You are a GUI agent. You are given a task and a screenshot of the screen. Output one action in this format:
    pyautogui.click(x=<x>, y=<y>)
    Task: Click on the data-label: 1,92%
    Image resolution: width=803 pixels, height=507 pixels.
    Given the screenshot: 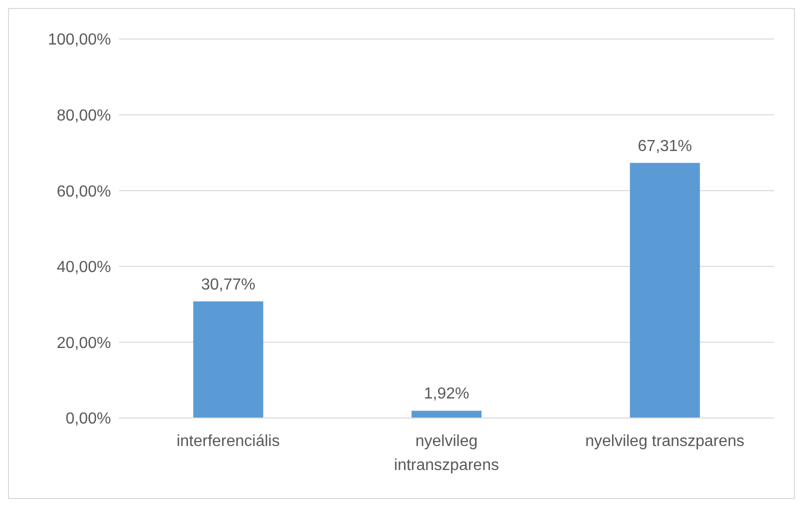 What is the action you would take?
    pyautogui.click(x=447, y=394)
    